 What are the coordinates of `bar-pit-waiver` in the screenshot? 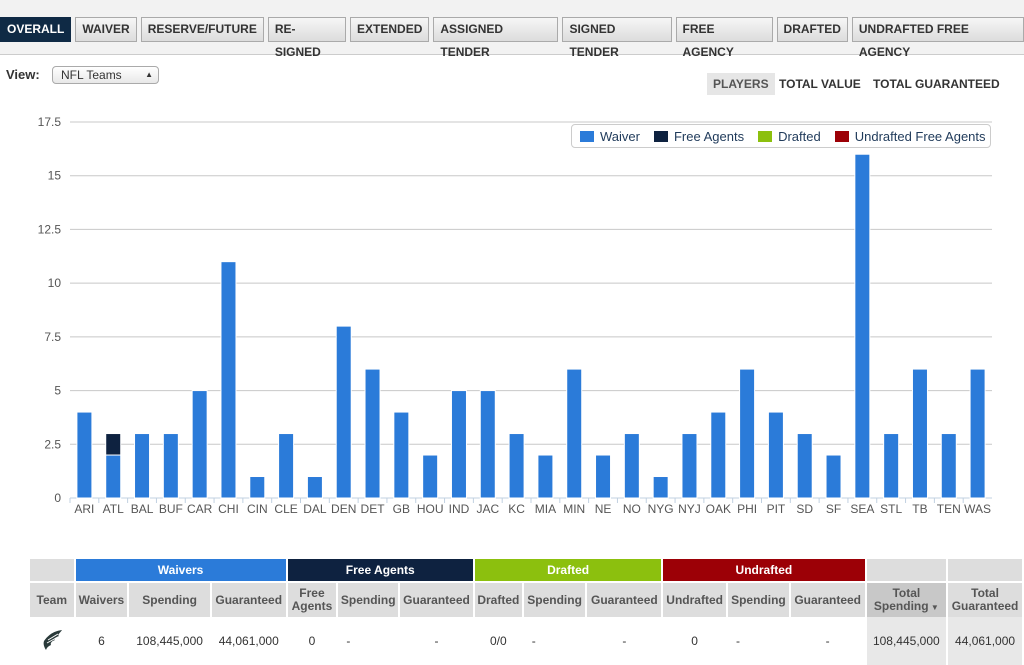 It's located at (775, 455).